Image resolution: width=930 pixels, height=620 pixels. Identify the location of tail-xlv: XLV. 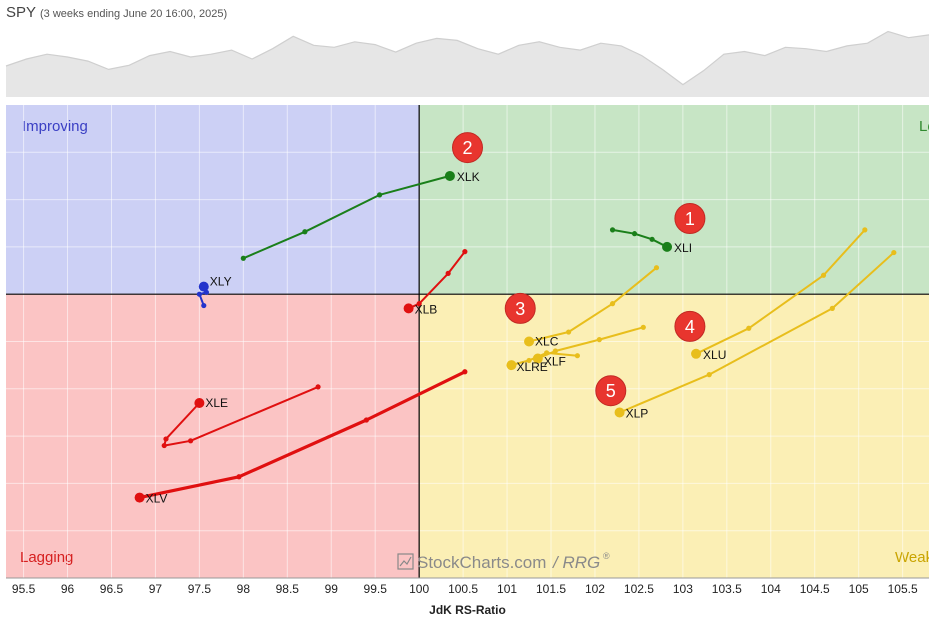
(301, 437).